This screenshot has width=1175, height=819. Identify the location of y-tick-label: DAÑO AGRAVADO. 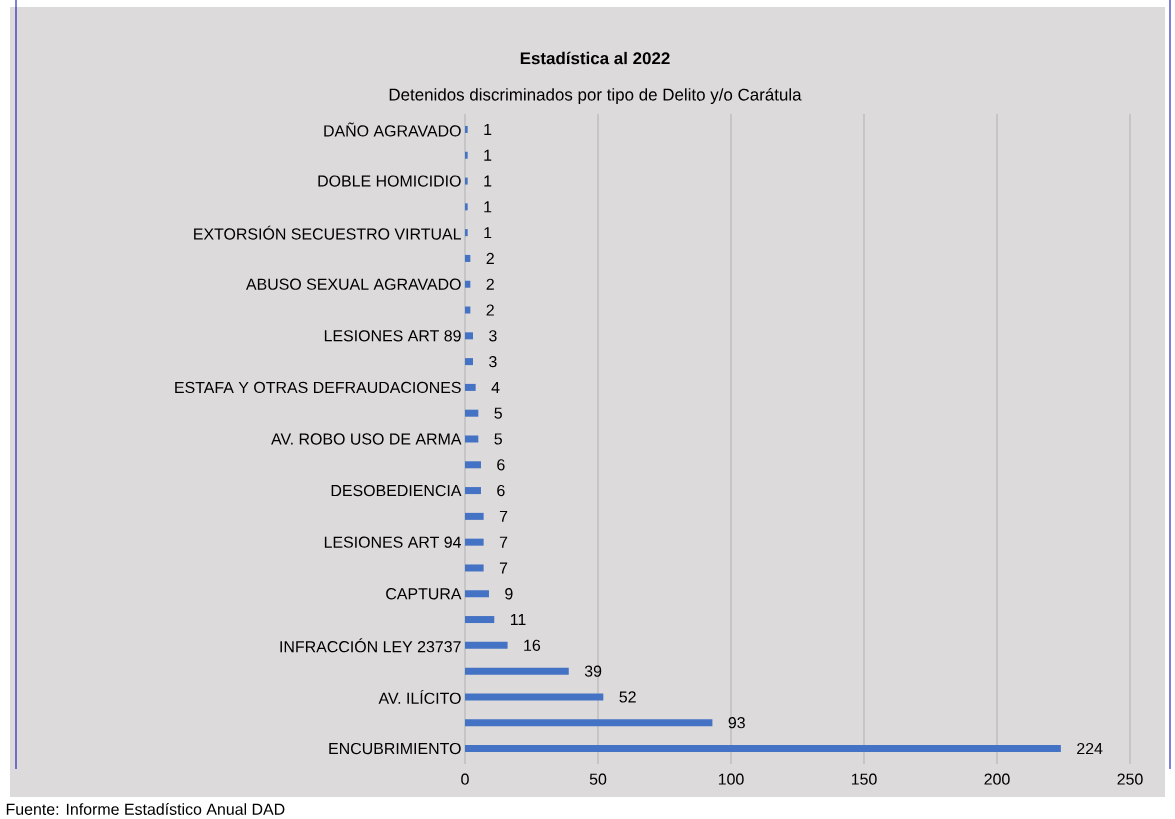
(392, 129).